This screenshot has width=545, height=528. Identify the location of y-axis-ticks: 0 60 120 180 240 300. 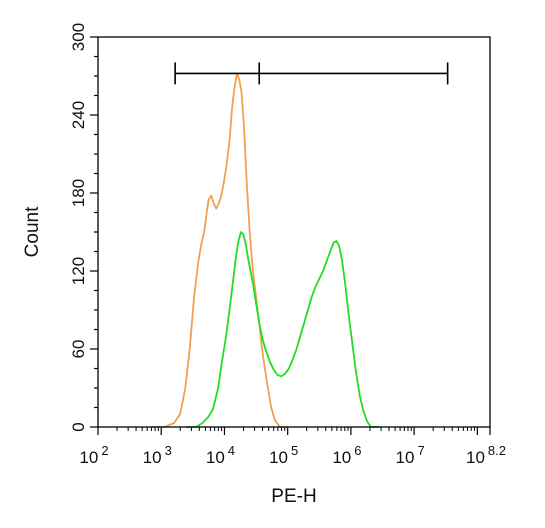
(83, 227).